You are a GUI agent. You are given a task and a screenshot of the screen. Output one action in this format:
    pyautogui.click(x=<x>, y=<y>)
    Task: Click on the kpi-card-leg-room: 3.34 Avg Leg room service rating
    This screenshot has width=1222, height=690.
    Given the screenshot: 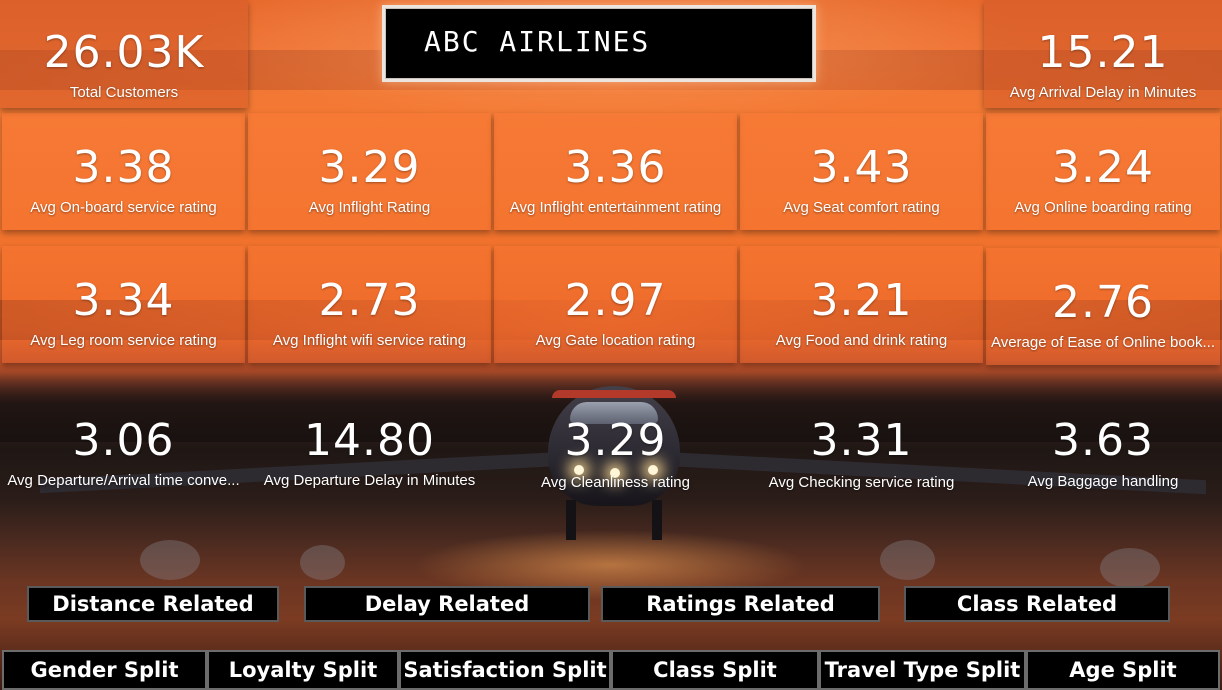 What is the action you would take?
    pyautogui.click(x=123, y=304)
    